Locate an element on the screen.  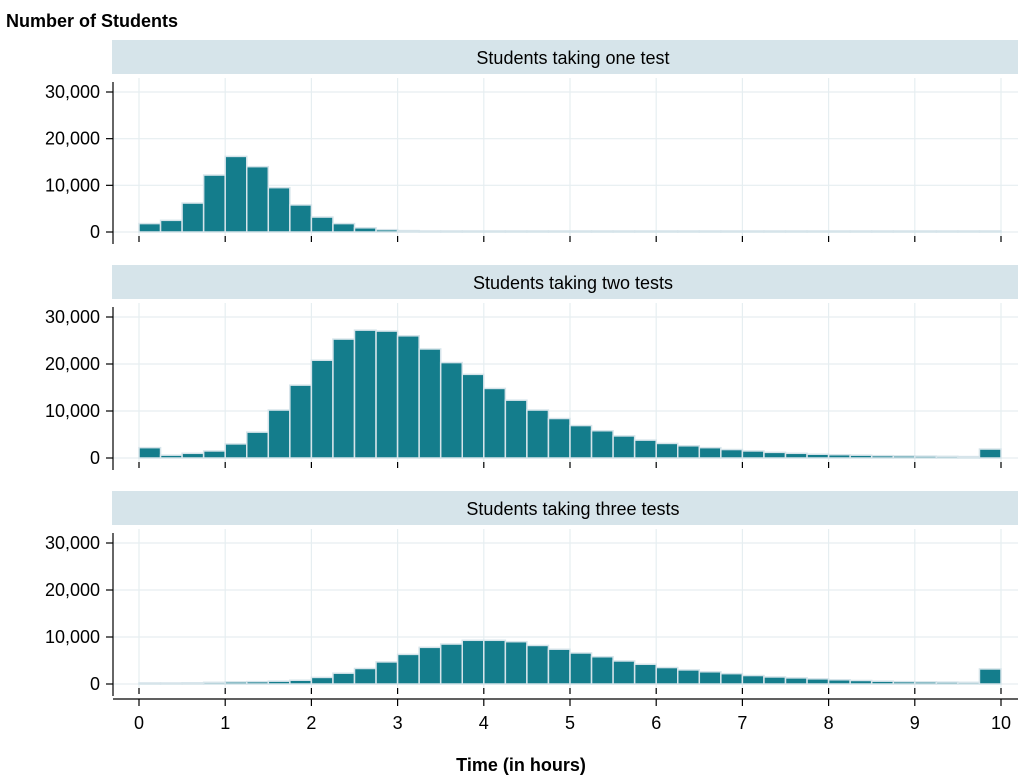
x-tick-label: 0 is located at coordinates (139, 723).